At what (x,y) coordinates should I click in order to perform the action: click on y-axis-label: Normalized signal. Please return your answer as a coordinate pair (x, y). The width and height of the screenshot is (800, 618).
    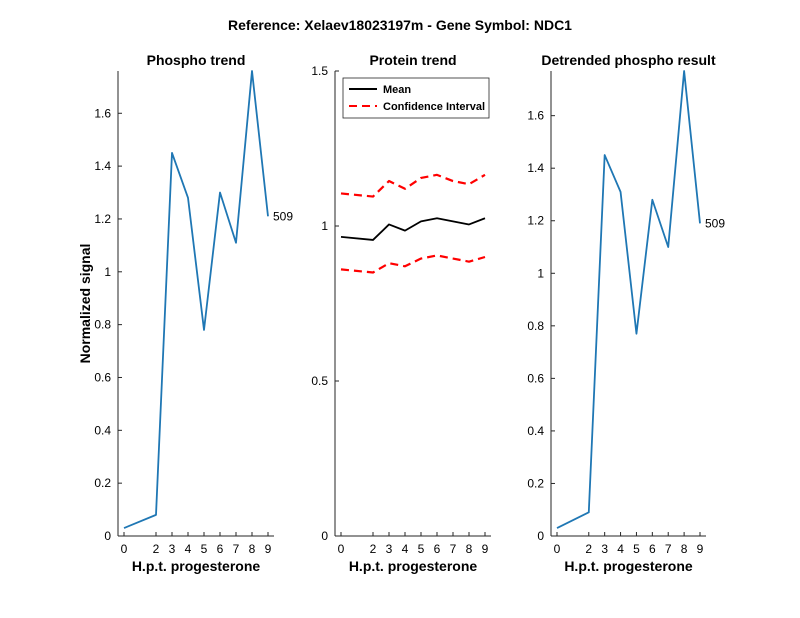
    Looking at the image, I should click on (85, 304).